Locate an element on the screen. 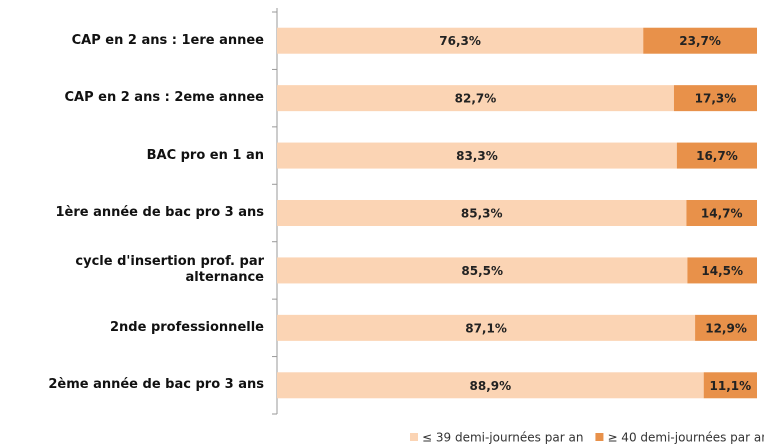 This screenshot has width=764, height=448. category-label: cycle d'insertion prof. par alternance is located at coordinates (169, 270).